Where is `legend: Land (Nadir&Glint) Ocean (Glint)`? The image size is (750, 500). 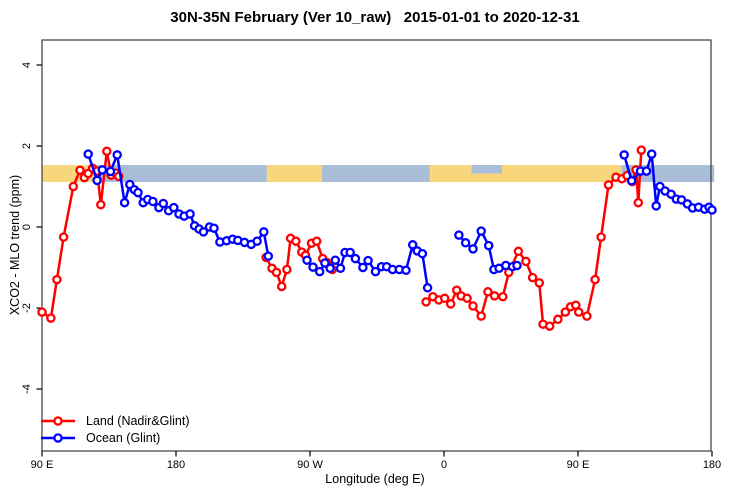 legend: Land (Nadir&Glint) Ocean (Glint) is located at coordinates (115, 429).